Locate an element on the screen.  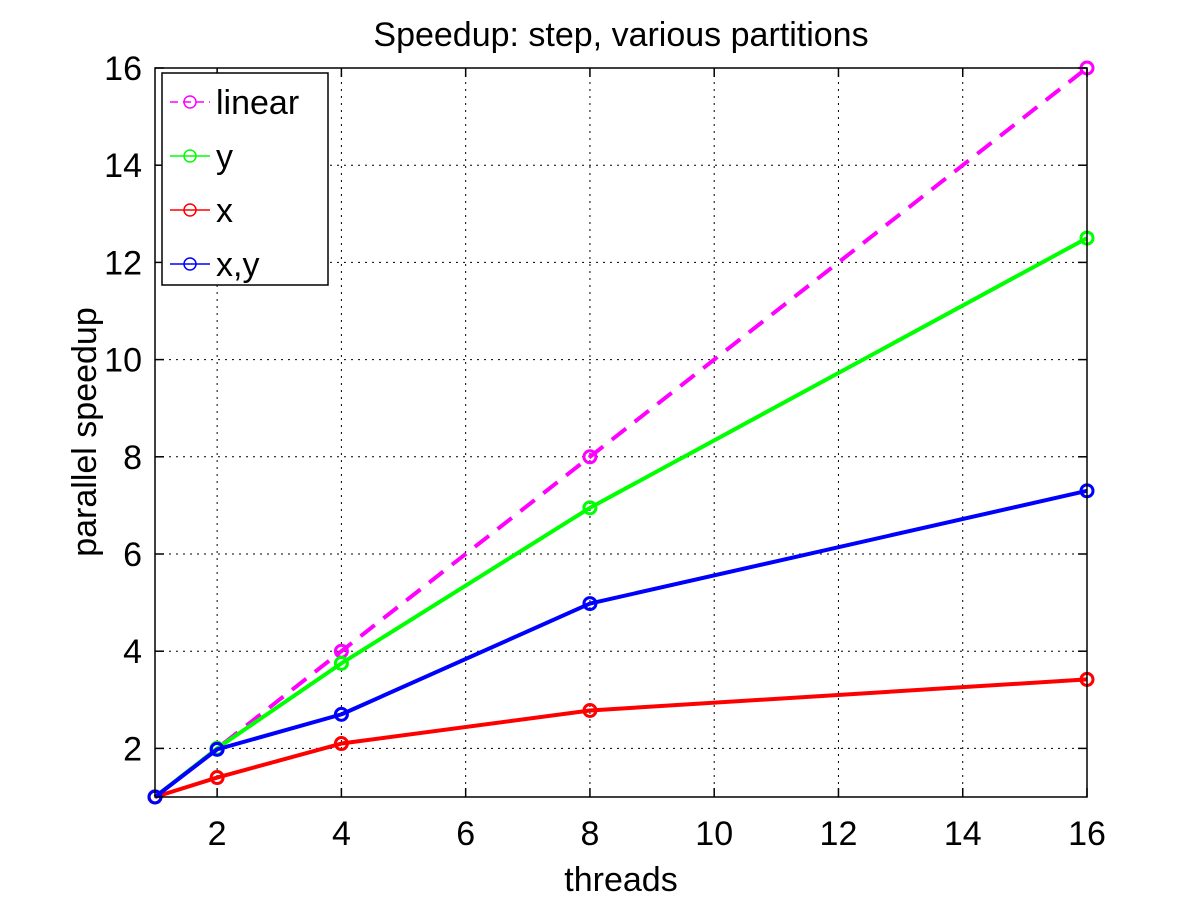
y-tick-label: 2 is located at coordinates (132, 749).